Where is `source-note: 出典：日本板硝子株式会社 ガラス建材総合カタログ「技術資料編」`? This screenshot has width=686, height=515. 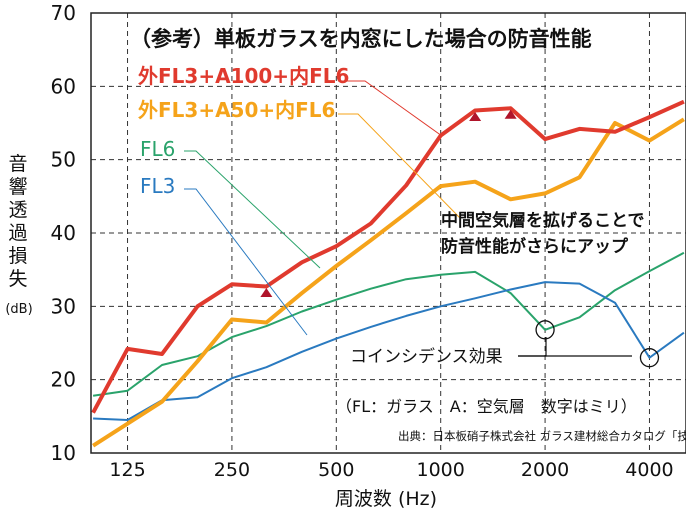 source-note: 出典：日本板硝子株式会社 ガラス建材総合カタログ「技術資料編」 is located at coordinates (542, 436).